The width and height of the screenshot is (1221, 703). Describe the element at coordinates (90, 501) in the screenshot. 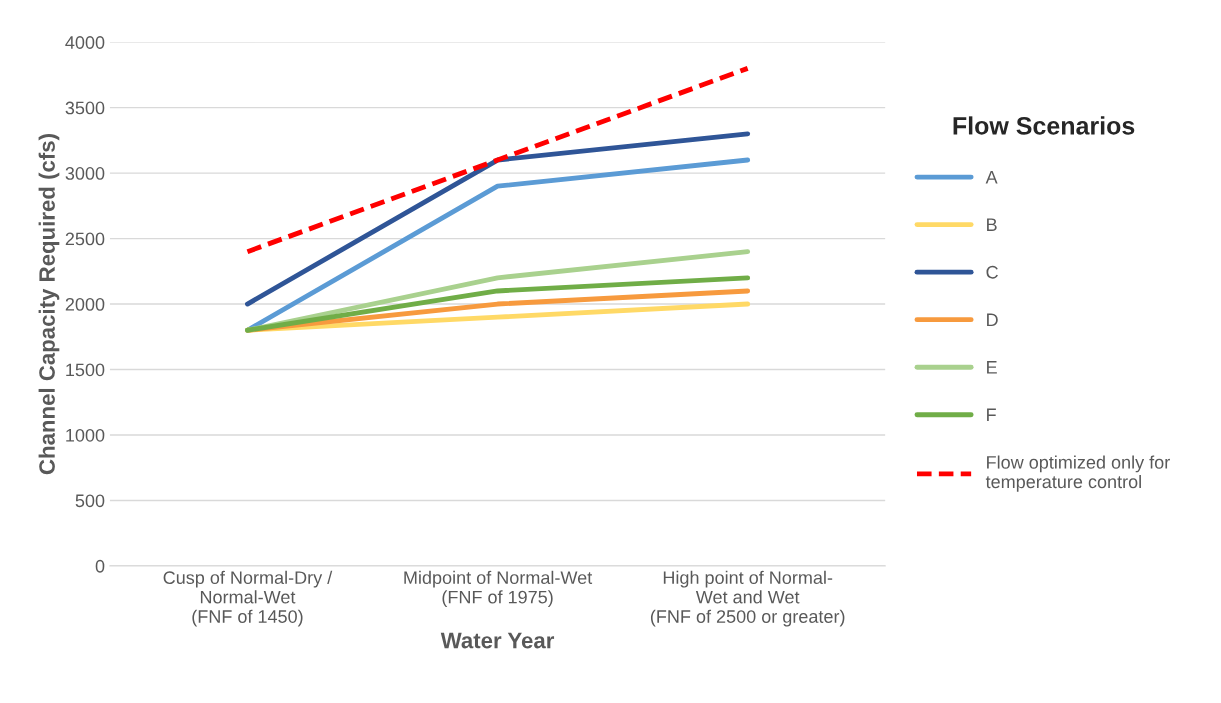

I see `y-tick-label: 500` at that location.